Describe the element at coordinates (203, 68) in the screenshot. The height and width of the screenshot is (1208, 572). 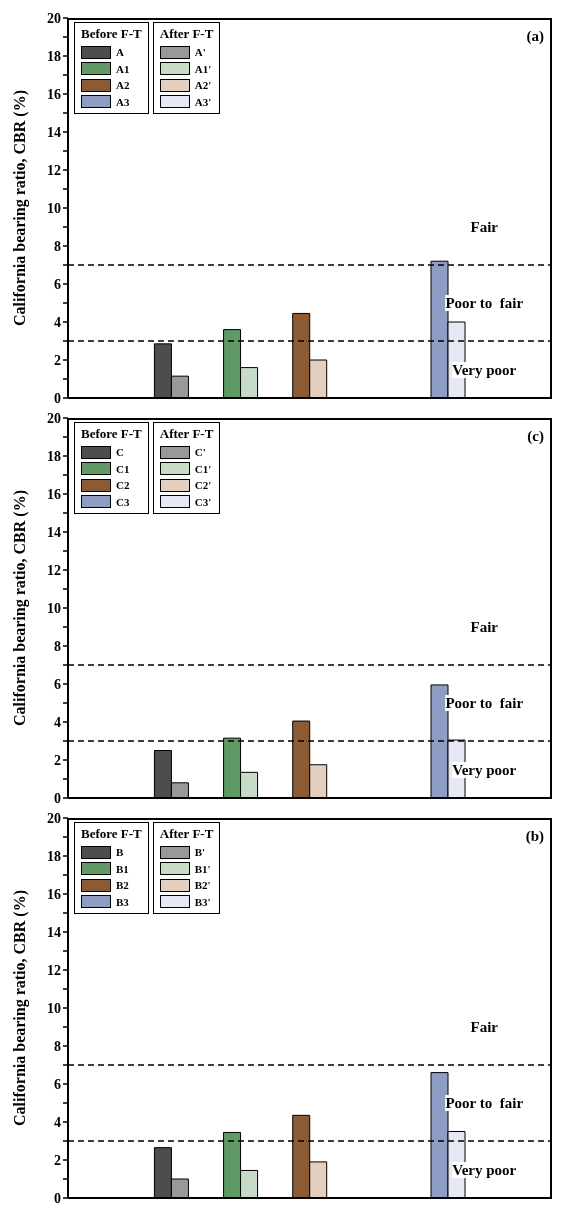
I see `legend-label: A1'` at that location.